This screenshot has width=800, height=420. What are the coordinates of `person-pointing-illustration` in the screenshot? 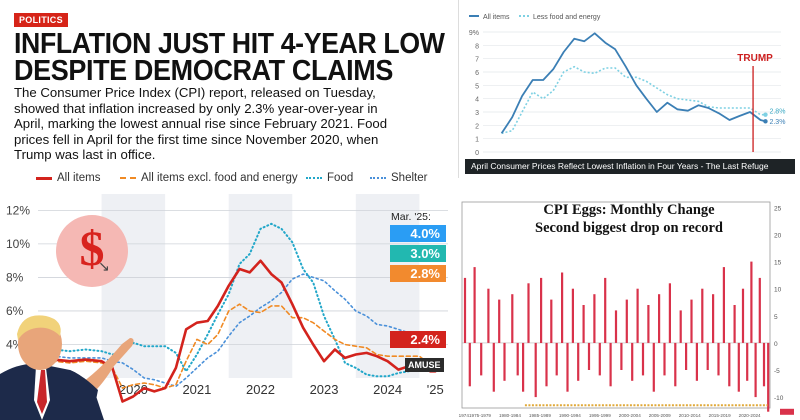 It's located at (67, 367).